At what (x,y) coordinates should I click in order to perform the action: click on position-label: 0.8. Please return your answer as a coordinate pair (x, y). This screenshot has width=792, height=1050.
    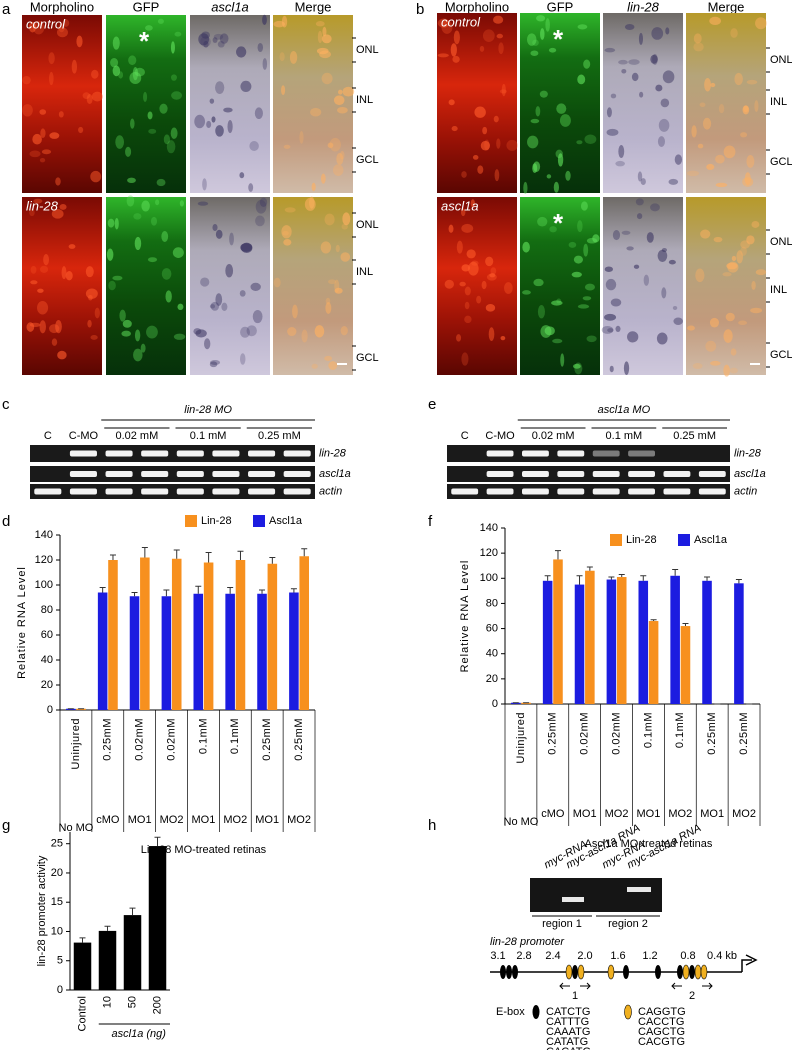
    Looking at the image, I should click on (687, 956).